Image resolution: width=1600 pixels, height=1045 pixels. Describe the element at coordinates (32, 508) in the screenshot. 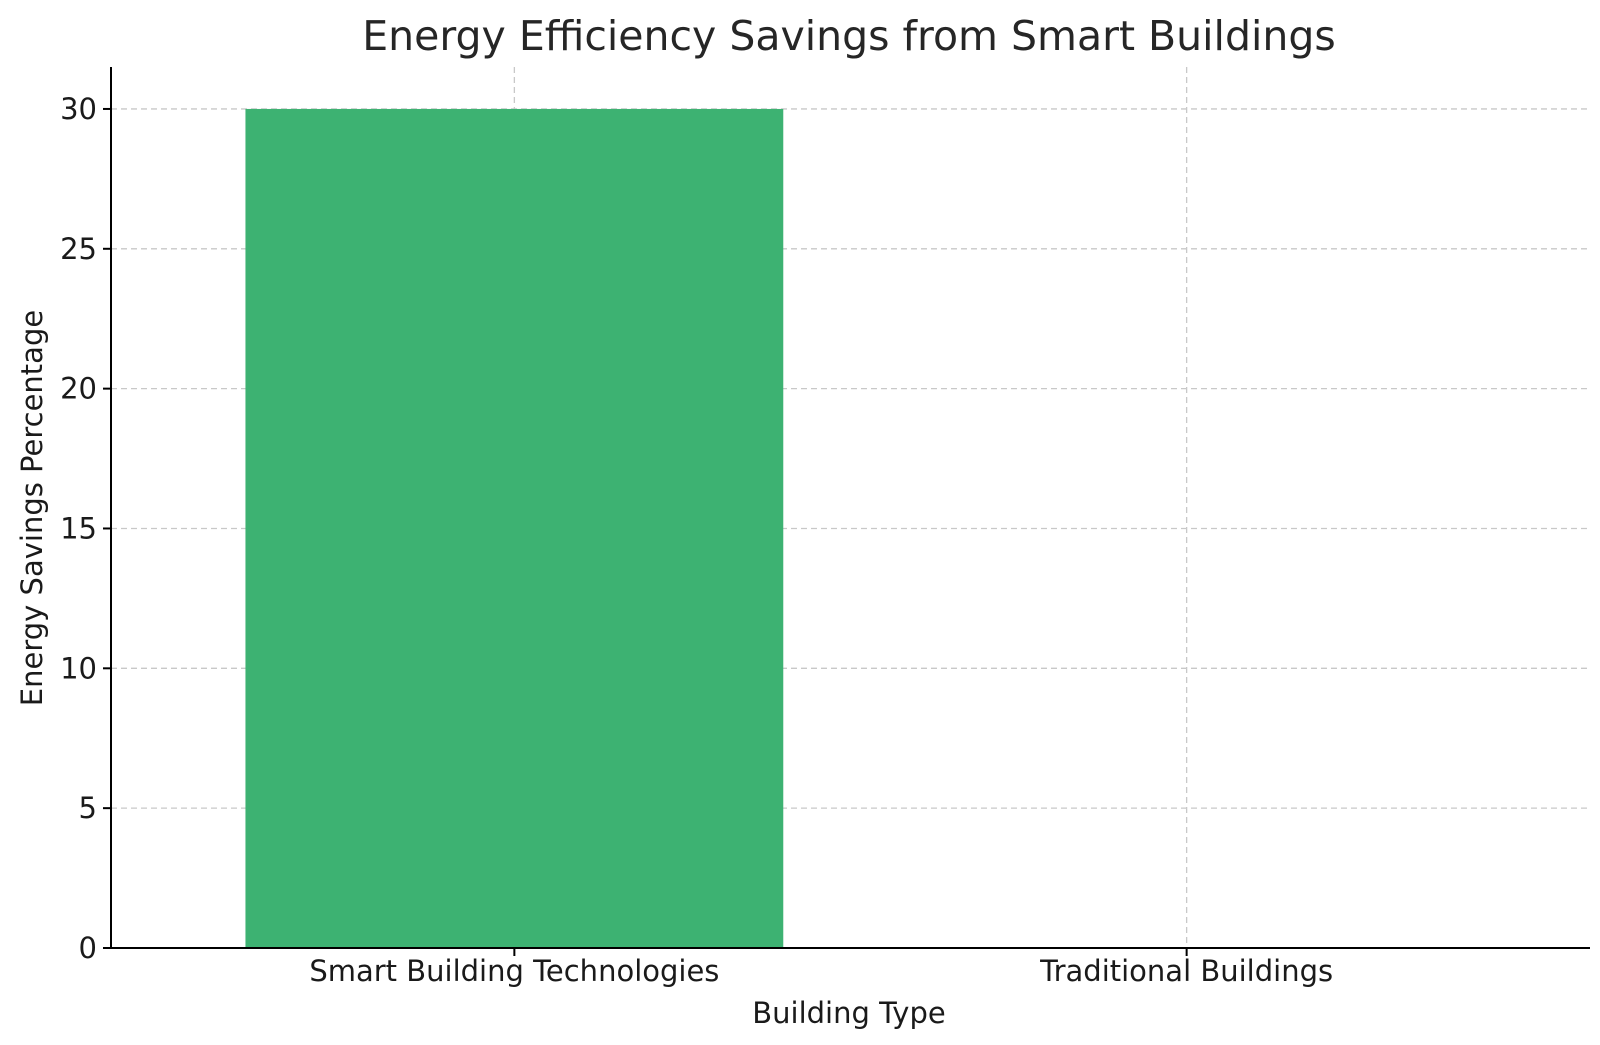

I see `y-axis-label: Energy Savings Percentage` at that location.